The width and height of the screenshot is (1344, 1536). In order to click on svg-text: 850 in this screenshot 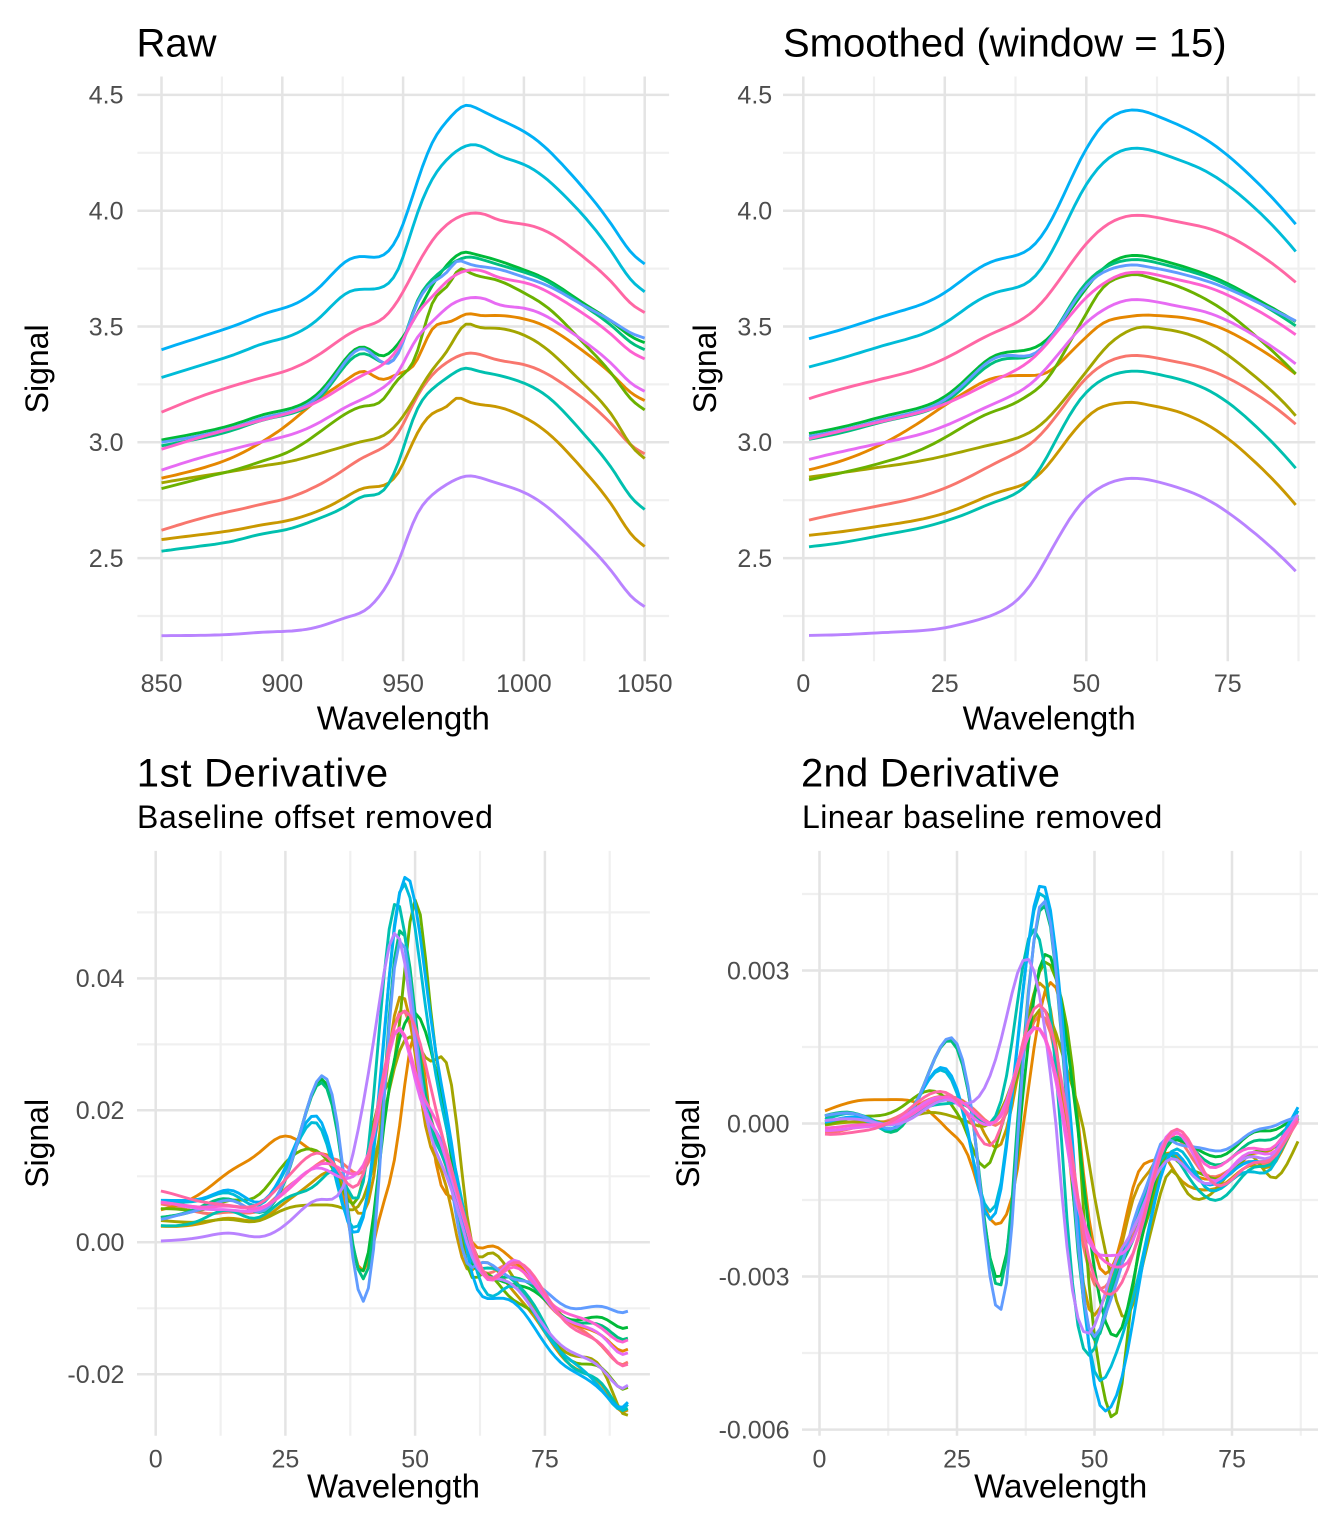, I will do `click(162, 684)`.